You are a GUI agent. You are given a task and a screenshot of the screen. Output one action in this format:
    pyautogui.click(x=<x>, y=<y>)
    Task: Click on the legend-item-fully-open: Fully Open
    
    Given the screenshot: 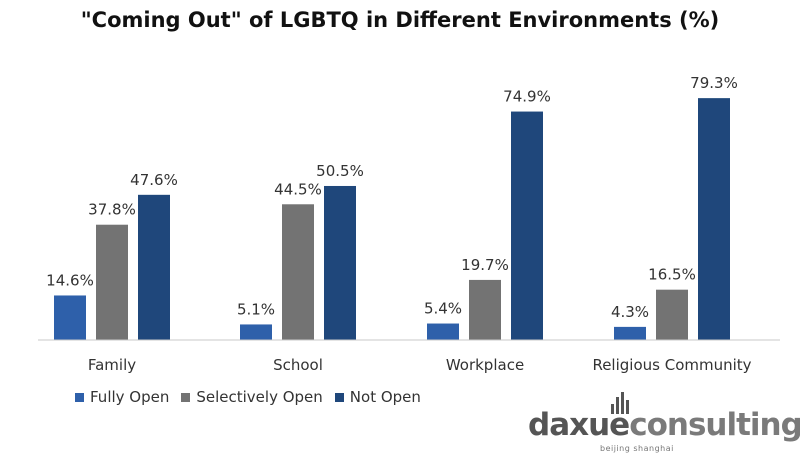 What is the action you would take?
    pyautogui.click(x=122, y=397)
    